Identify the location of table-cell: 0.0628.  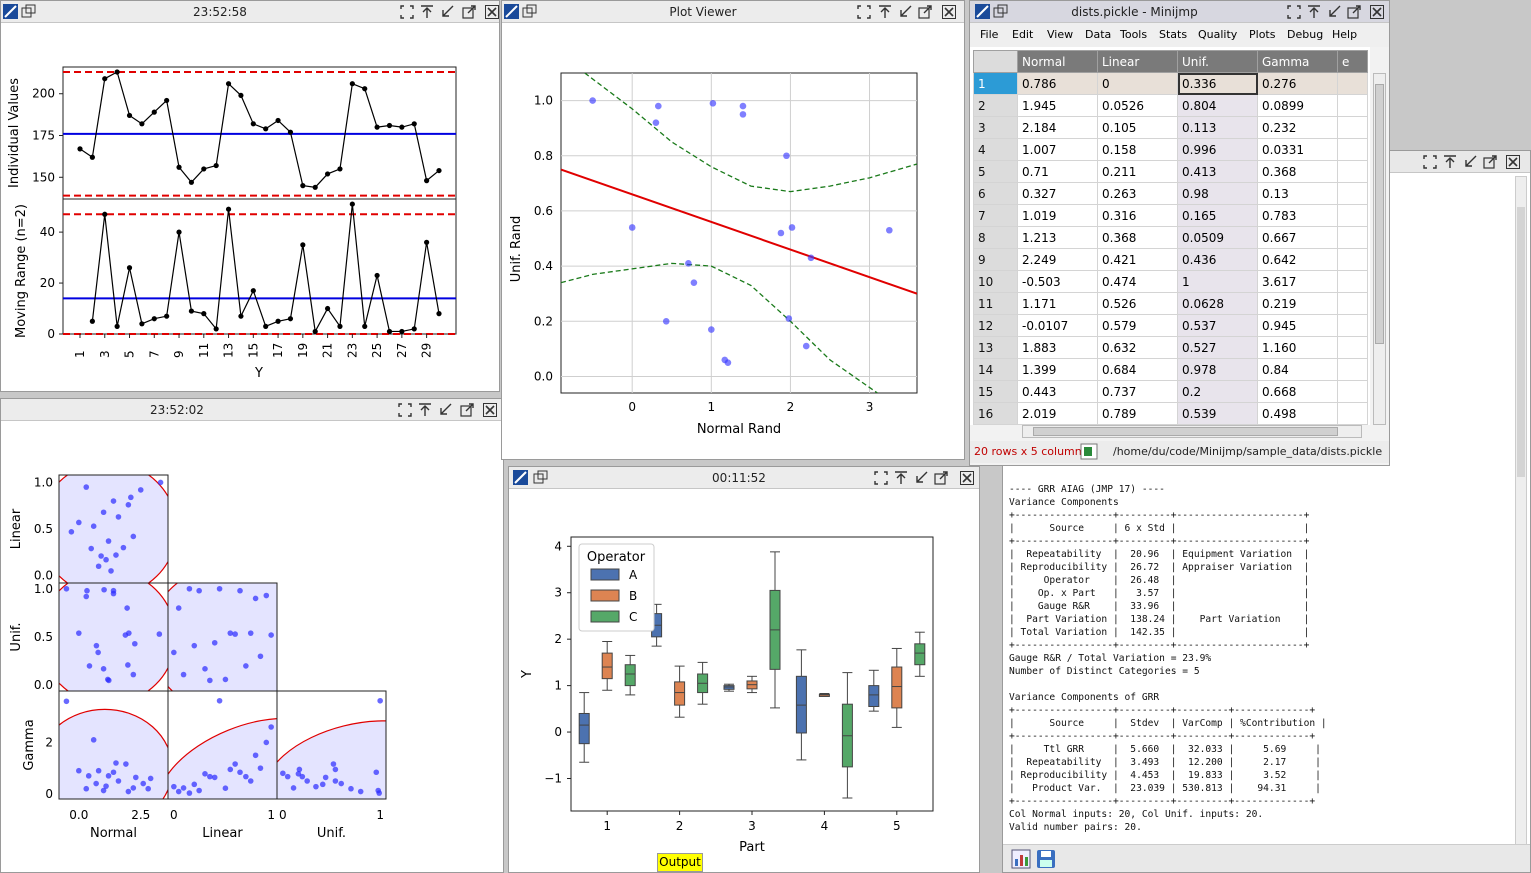
(1217, 303).